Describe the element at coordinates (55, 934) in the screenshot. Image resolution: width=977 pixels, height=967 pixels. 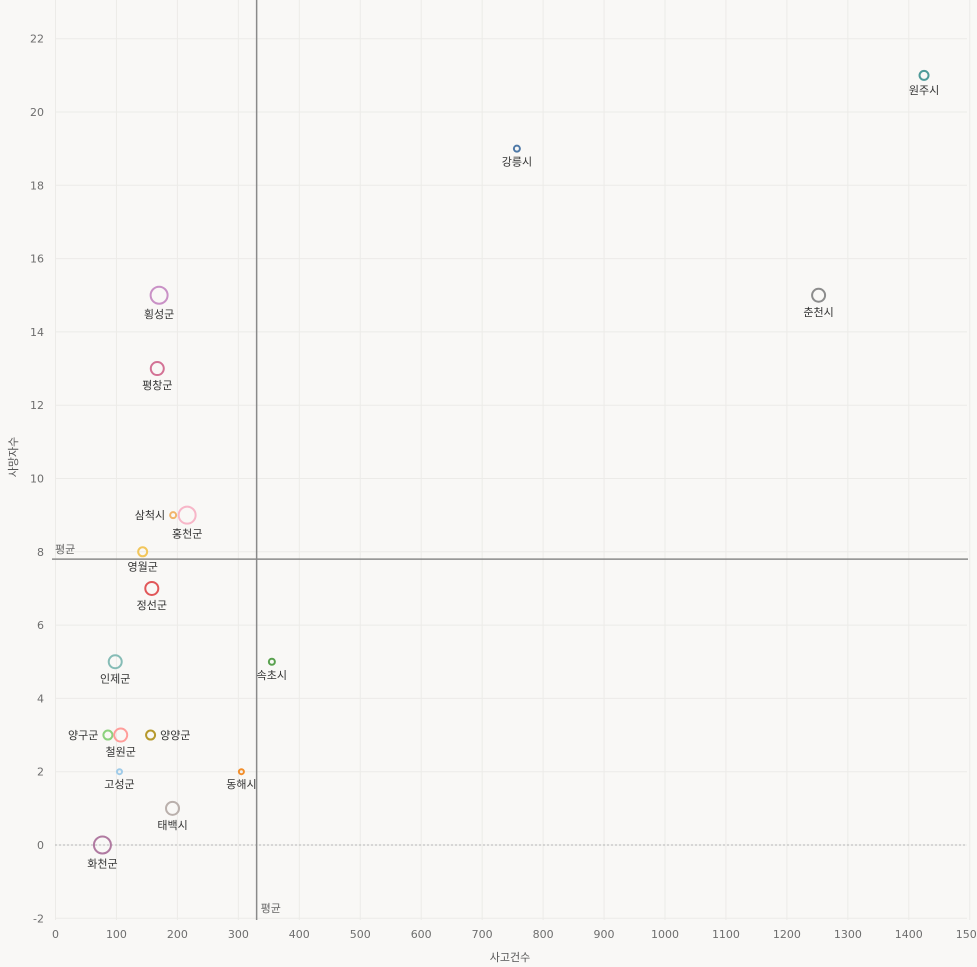
I see `x-tick-label: 0` at that location.